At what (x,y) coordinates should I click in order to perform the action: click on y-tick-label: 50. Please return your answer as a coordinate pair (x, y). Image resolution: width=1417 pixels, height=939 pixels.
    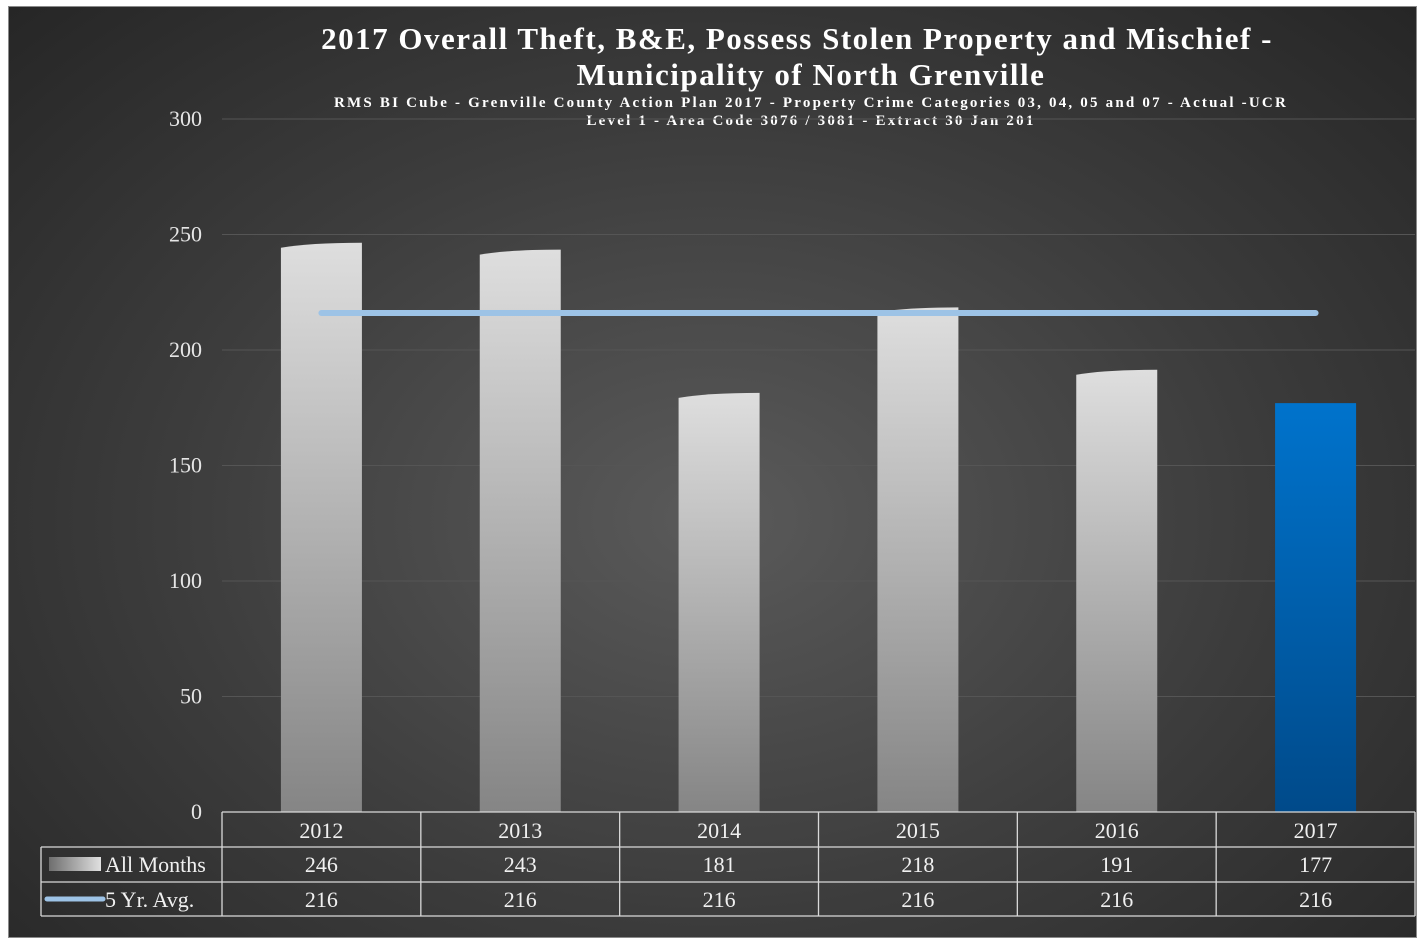
    Looking at the image, I should click on (191, 696).